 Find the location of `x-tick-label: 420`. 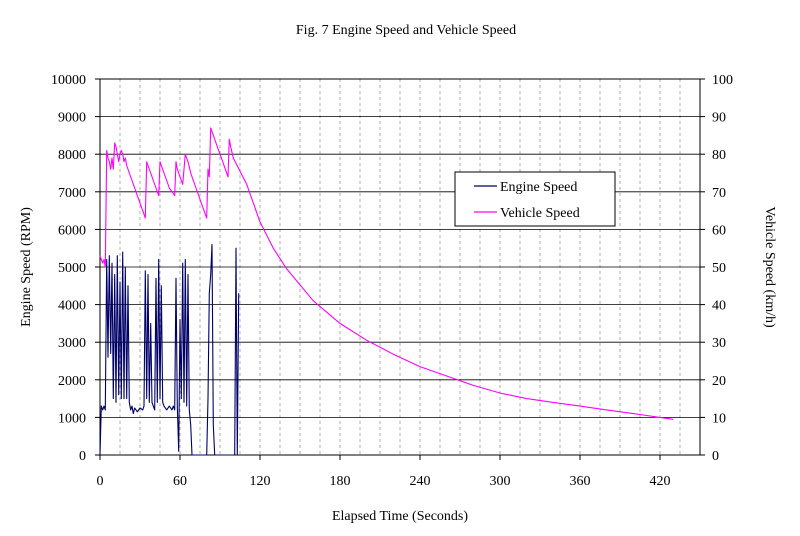

x-tick-label: 420 is located at coordinates (660, 481).